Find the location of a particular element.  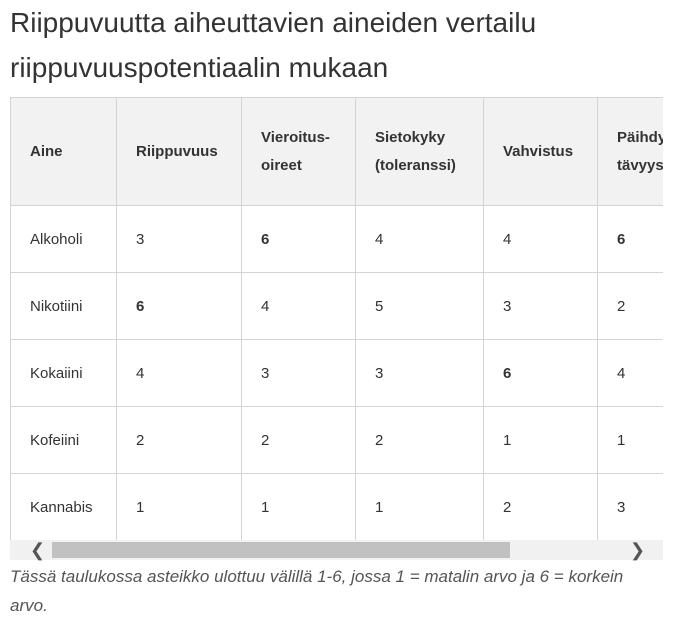

table-row: Alkoholi 3 6 4 4 6 is located at coordinates (336, 239).